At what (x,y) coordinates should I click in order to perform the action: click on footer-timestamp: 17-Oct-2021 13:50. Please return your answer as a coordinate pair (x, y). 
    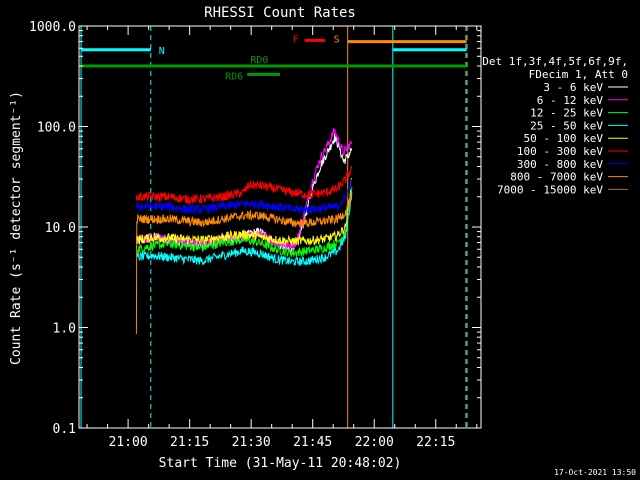
    Looking at the image, I should click on (595, 472).